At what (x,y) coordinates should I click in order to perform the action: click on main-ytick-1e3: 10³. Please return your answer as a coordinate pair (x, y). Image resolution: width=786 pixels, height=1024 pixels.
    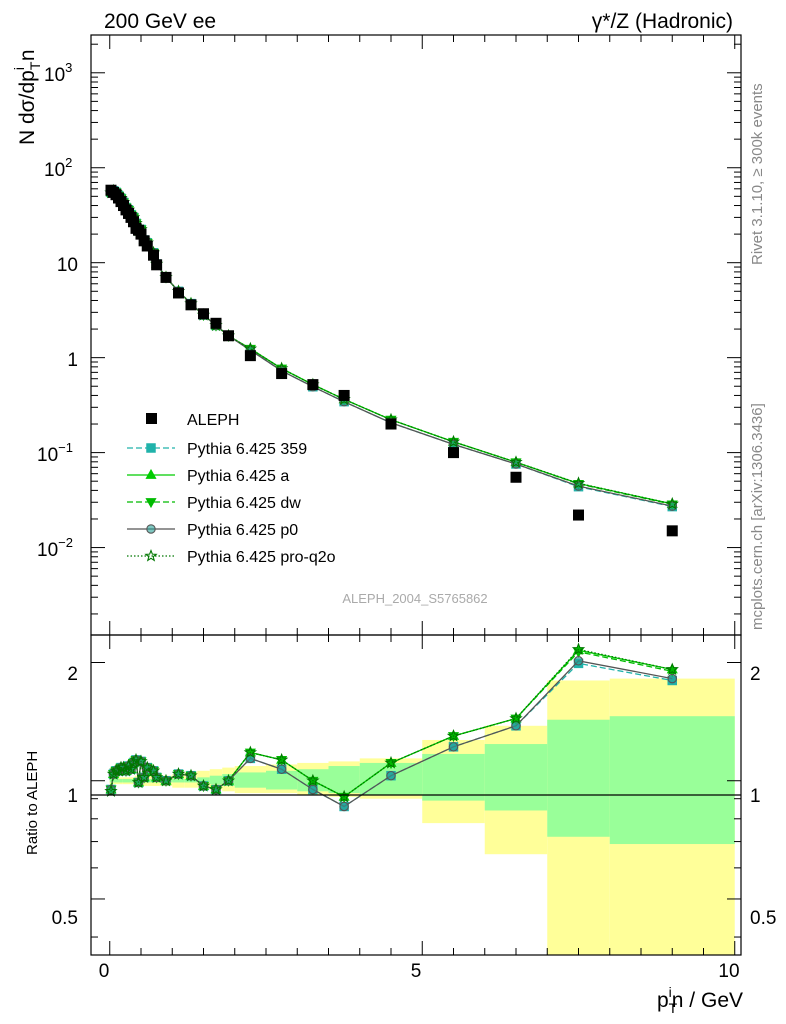
    Looking at the image, I should click on (58, 73).